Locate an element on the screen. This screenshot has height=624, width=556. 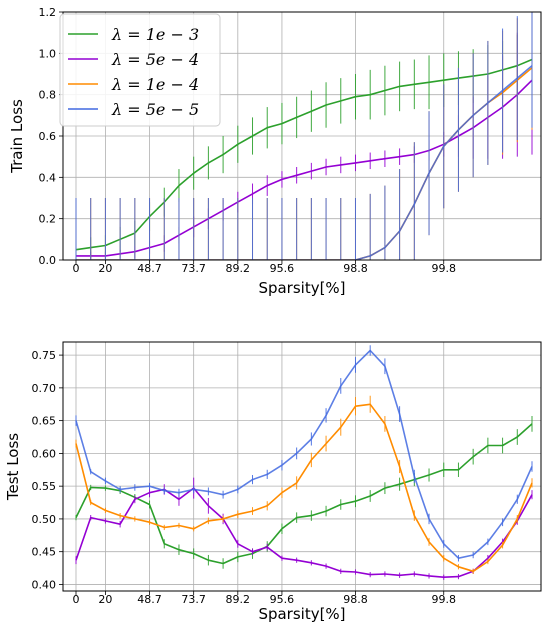
y-tick-label: 0.50 is located at coordinates (44, 519).